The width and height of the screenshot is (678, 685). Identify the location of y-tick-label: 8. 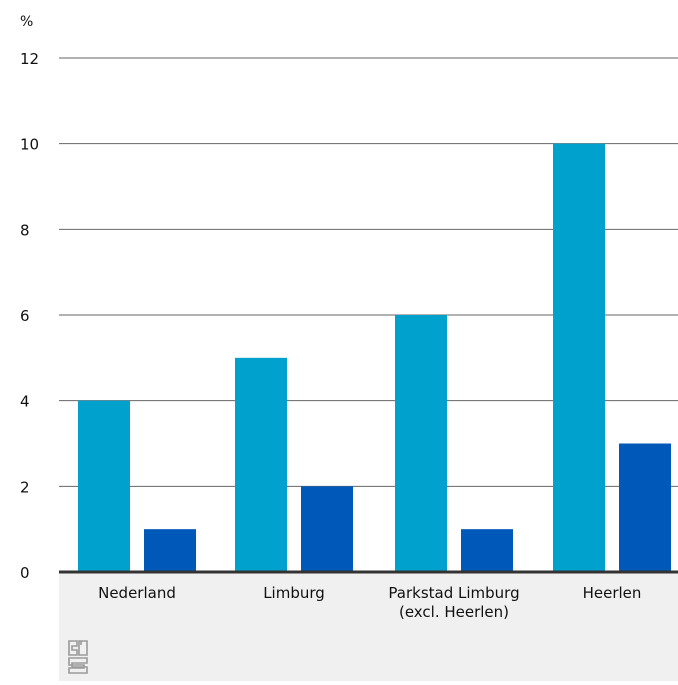
(25, 230).